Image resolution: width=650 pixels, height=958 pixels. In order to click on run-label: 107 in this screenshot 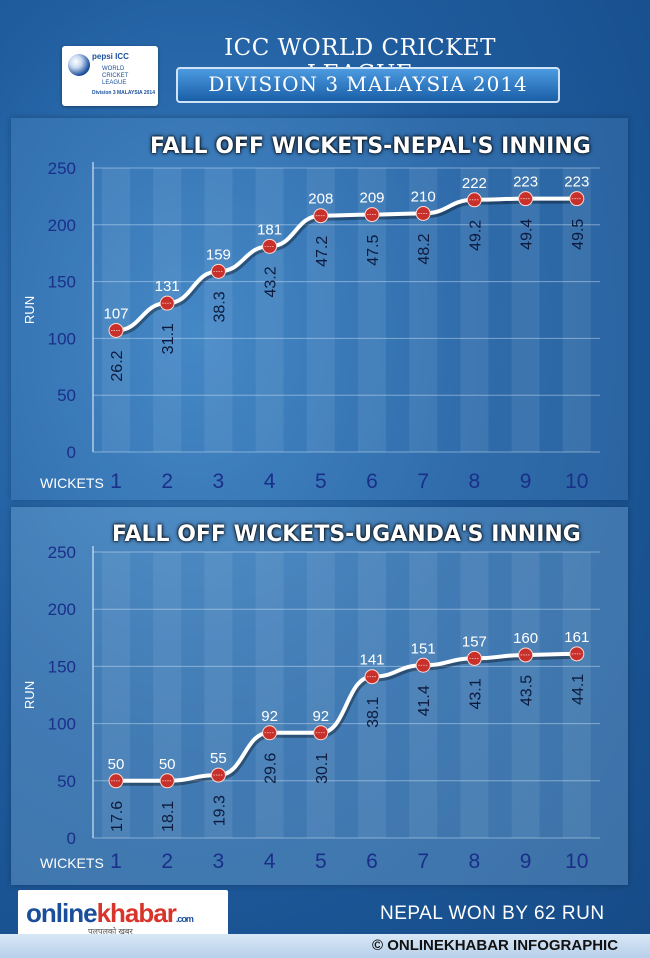, I will do `click(115, 313)`.